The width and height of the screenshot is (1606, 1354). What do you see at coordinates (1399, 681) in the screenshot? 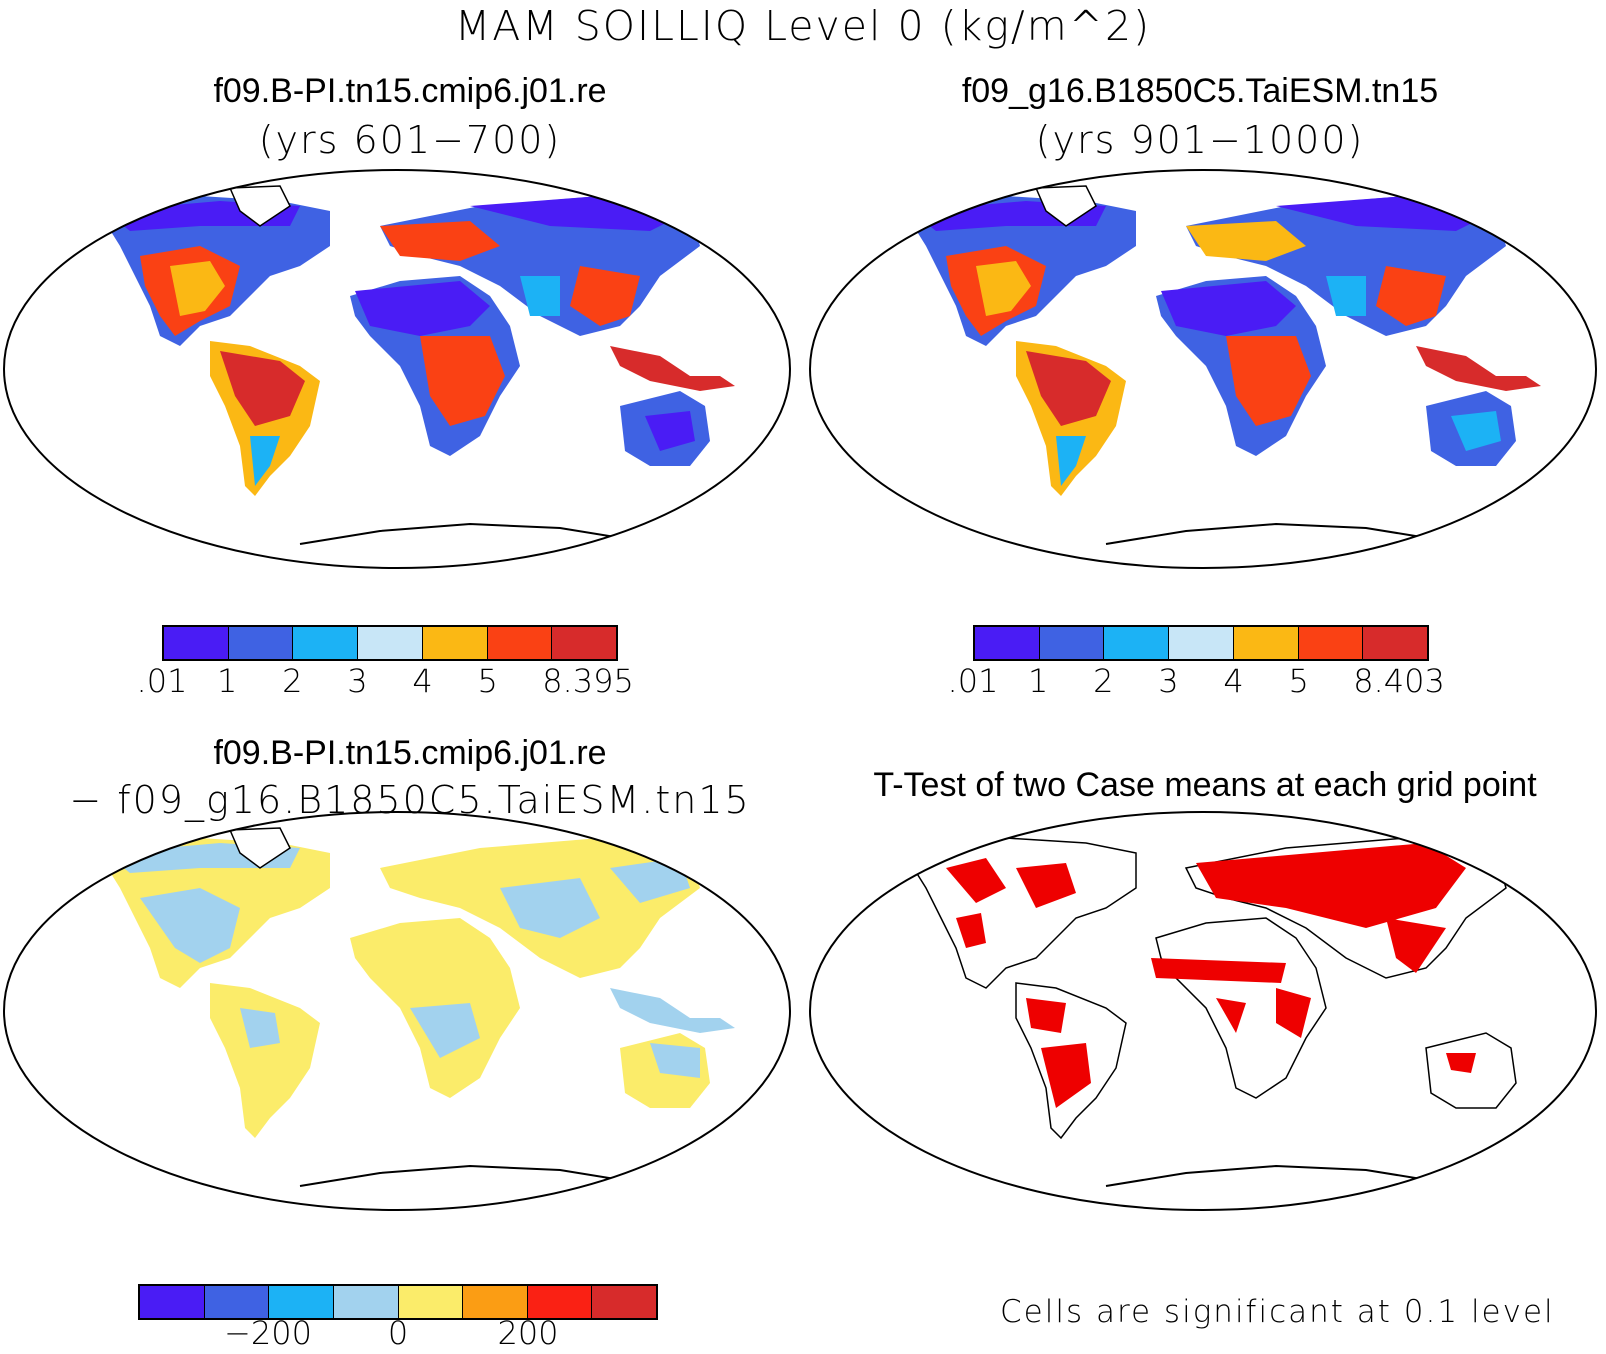
I see `colorbar-tick-label: 8.403` at bounding box center [1399, 681].